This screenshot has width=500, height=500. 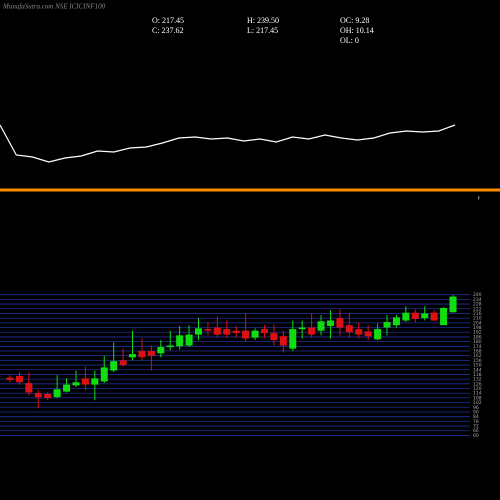 What do you see at coordinates (168, 20) in the screenshot?
I see `stat-label: O: 217.45` at bounding box center [168, 20].